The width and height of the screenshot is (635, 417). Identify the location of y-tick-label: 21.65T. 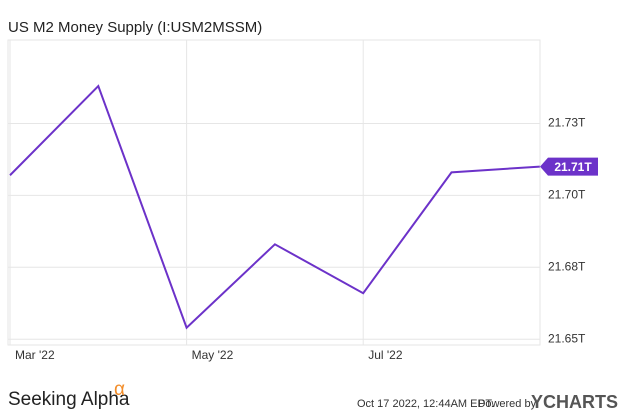
(567, 338).